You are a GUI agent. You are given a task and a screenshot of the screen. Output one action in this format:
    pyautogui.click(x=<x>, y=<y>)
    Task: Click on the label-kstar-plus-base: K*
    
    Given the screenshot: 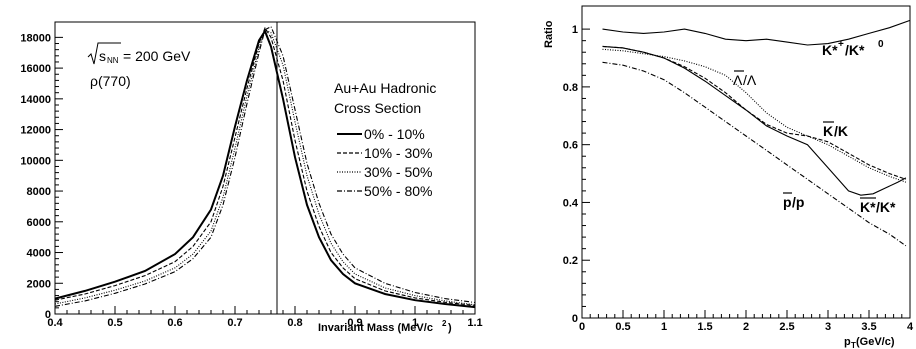 What is the action you would take?
    pyautogui.click(x=830, y=50)
    